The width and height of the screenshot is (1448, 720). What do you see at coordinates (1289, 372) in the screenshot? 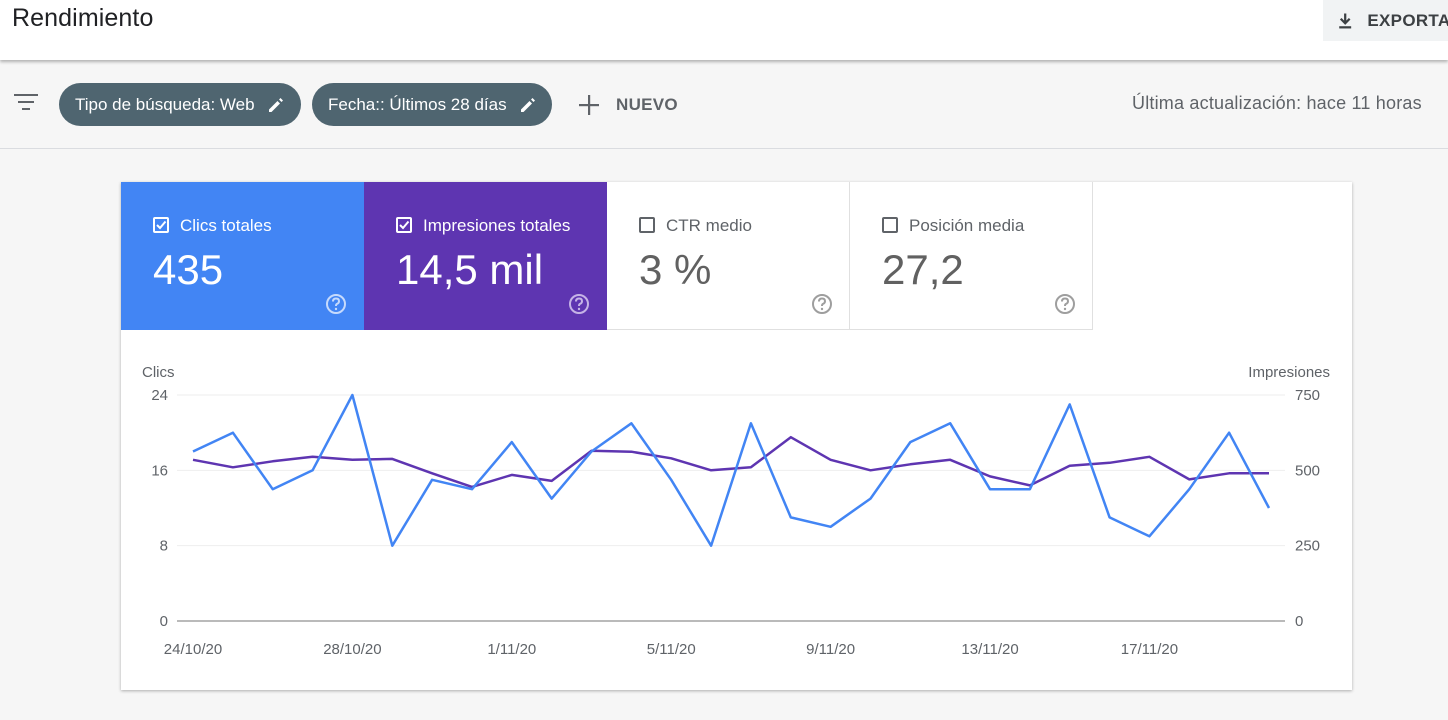
I see `right-axis-title: Impresiones` at bounding box center [1289, 372].